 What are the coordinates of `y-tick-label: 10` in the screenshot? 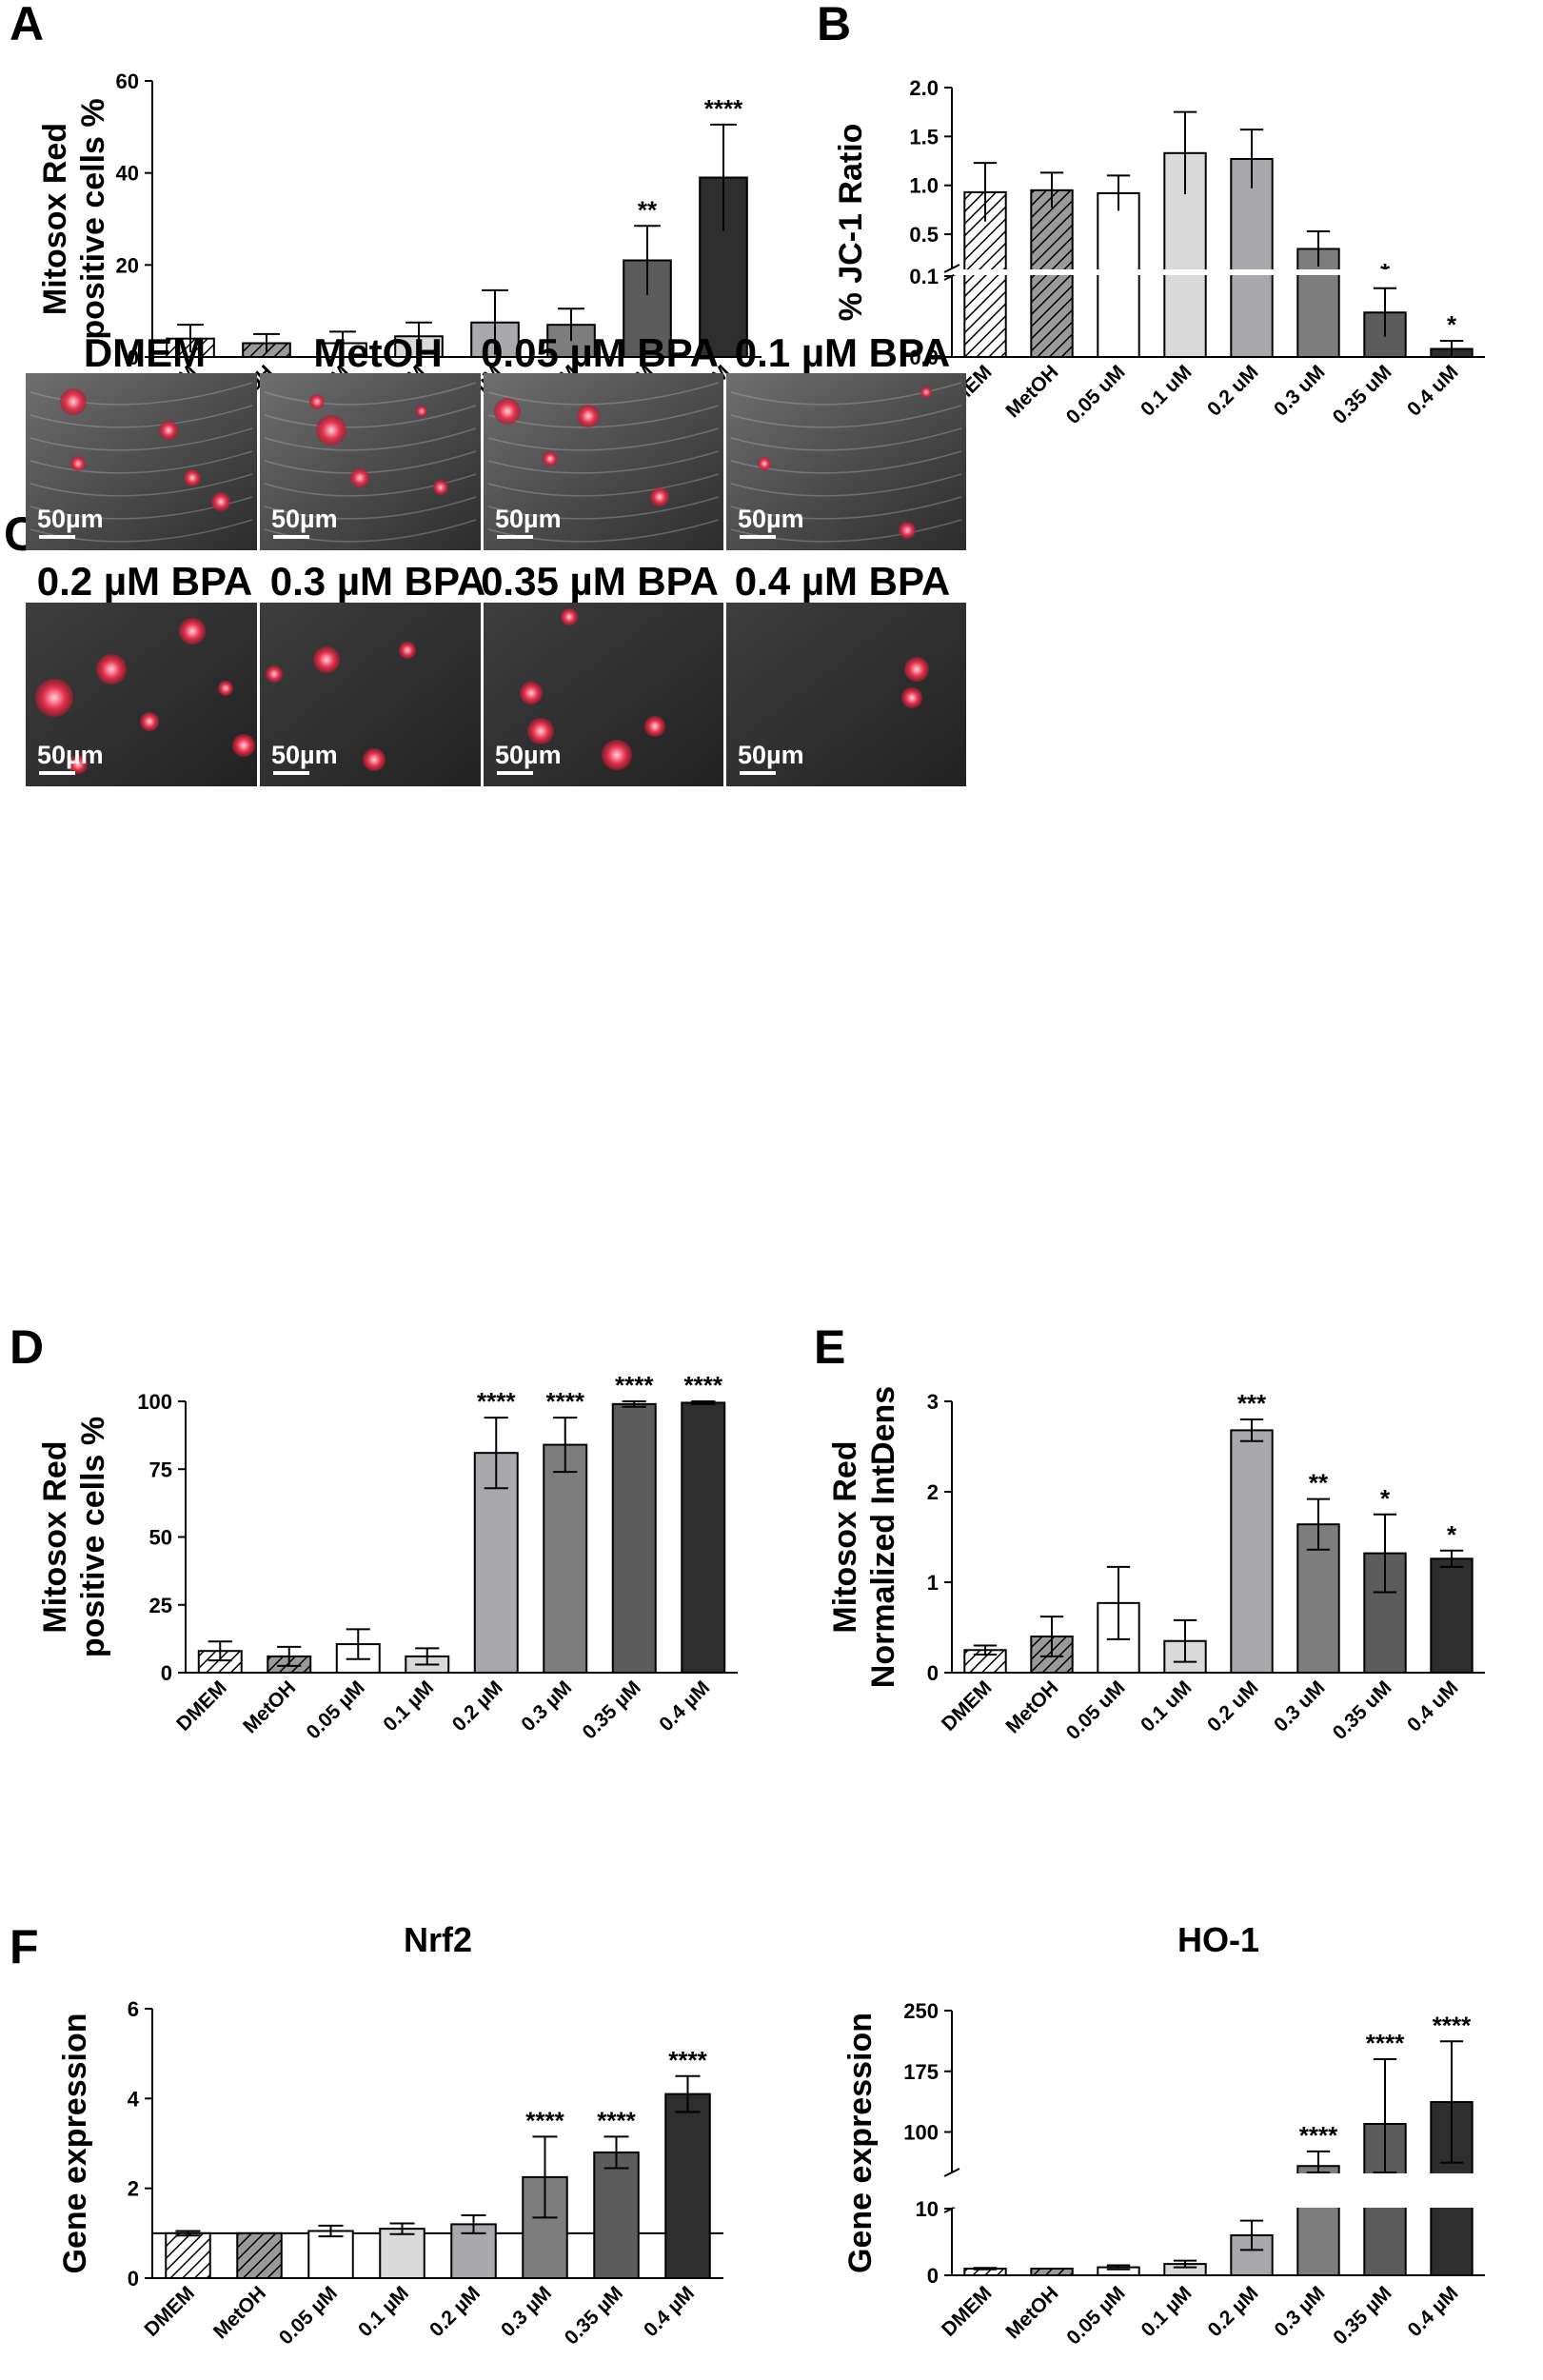 It's located at (927, 2209).